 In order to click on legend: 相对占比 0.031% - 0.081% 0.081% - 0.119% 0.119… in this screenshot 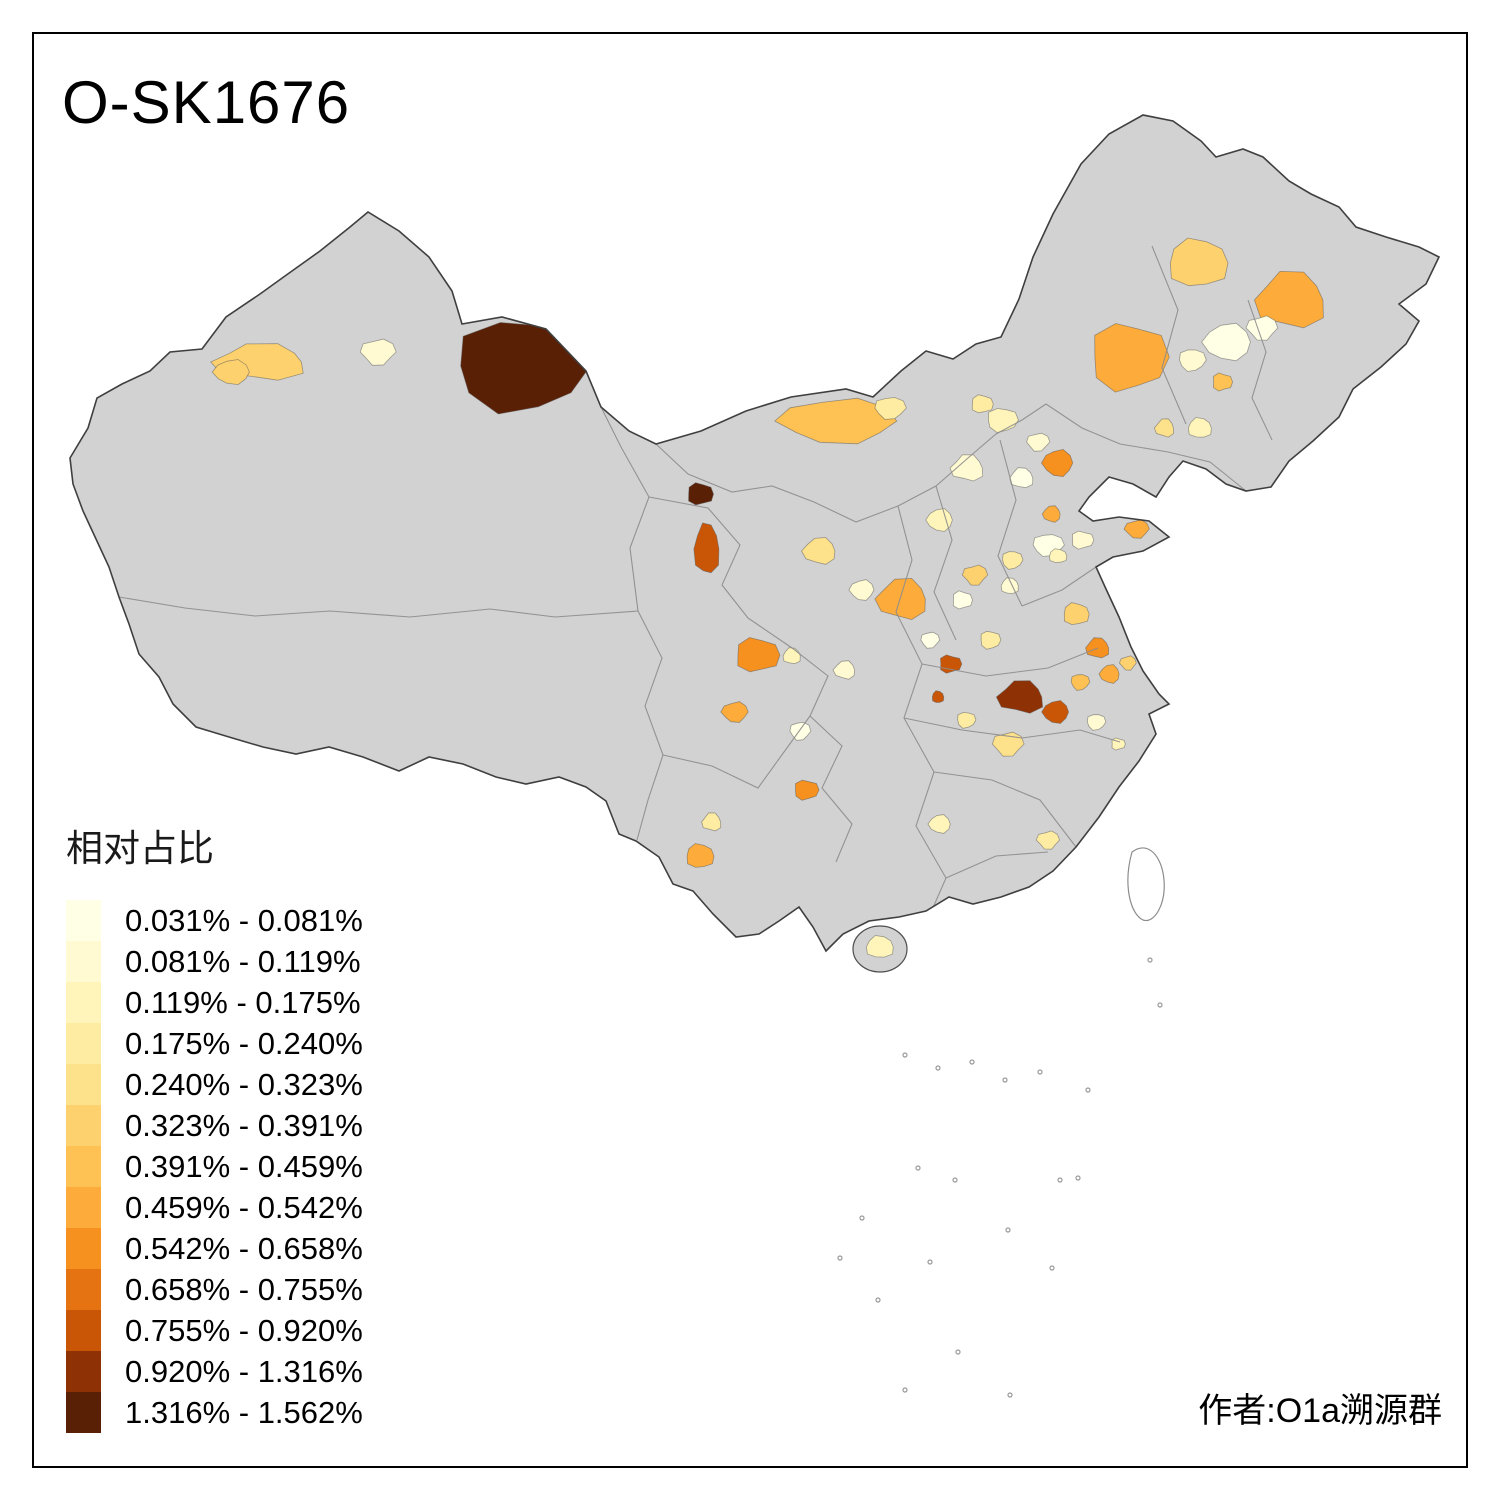, I will do `click(214, 1125)`.